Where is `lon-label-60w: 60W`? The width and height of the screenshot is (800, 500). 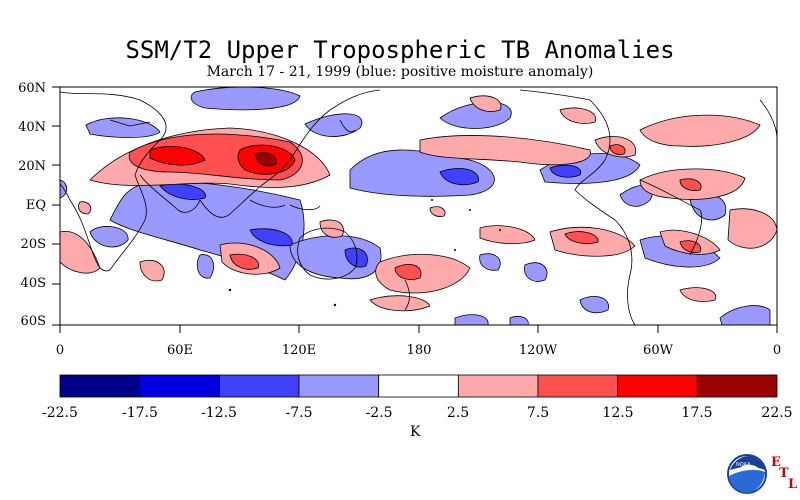 lon-label-60w: 60W is located at coordinates (658, 350).